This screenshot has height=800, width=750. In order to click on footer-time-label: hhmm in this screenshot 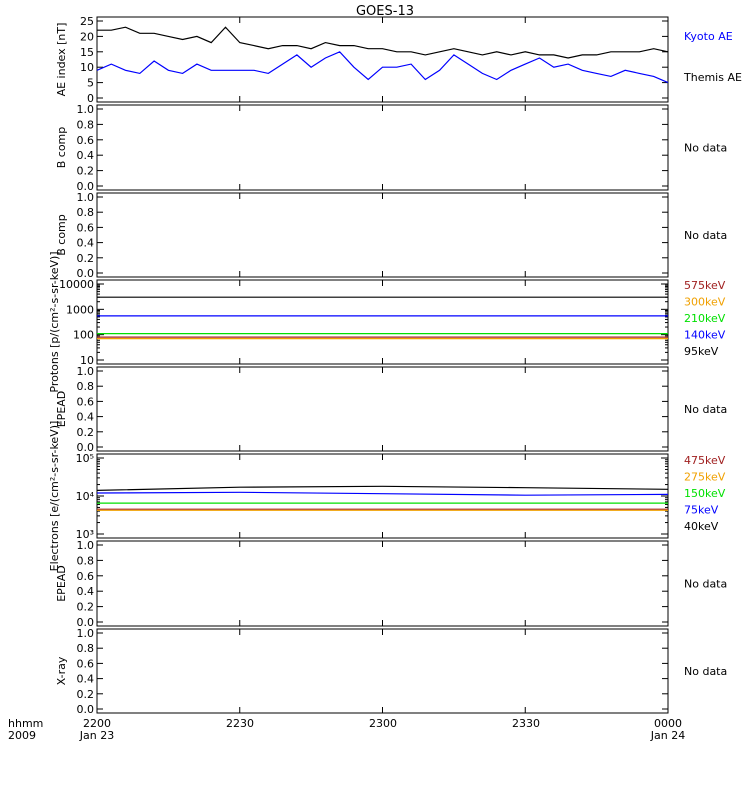, I will do `click(25, 723)`.